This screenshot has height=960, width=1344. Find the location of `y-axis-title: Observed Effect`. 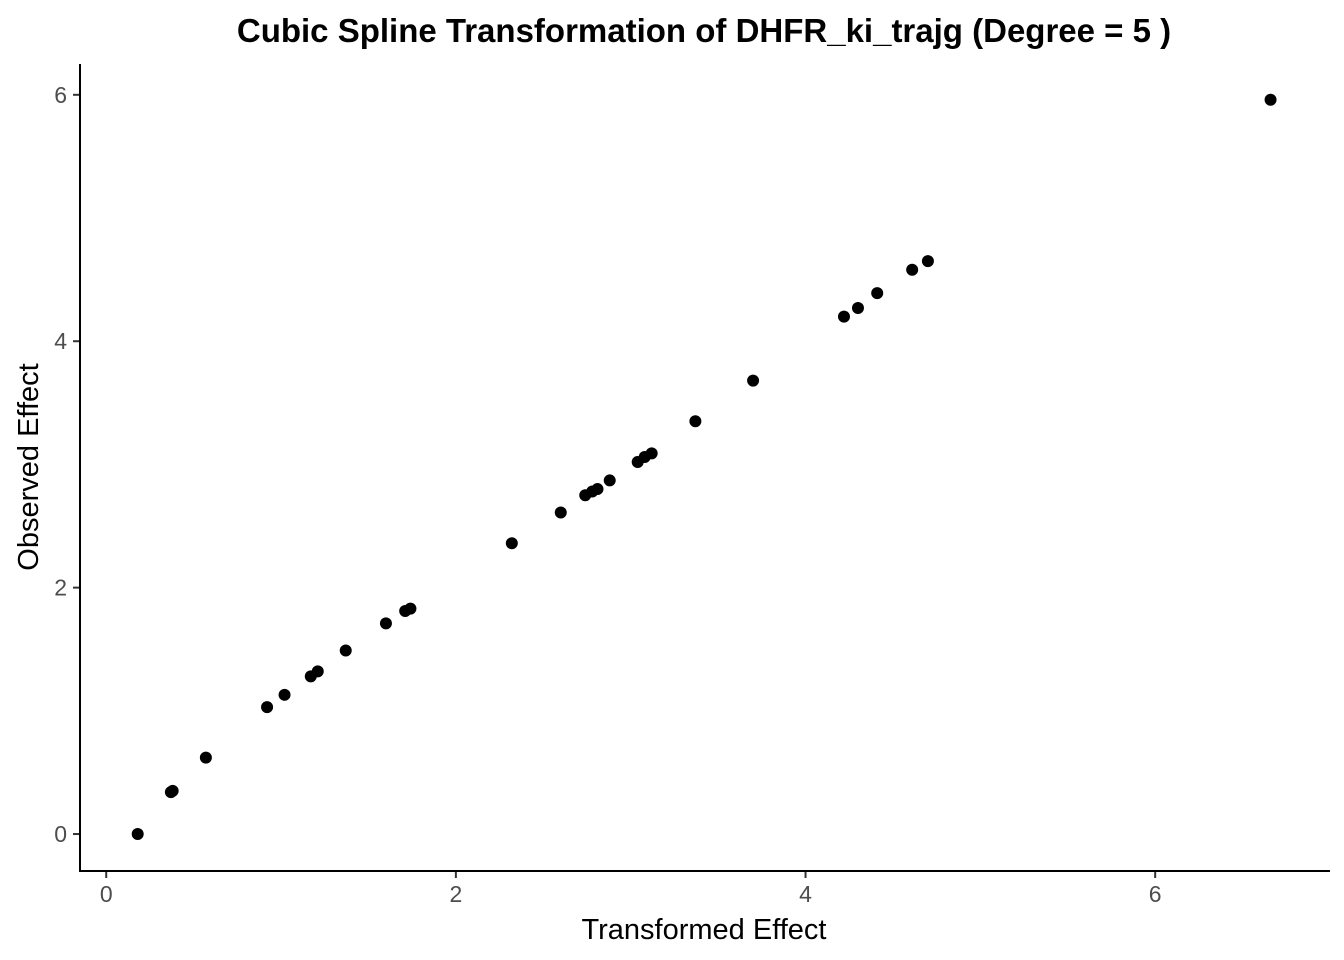

y-axis-title: Observed Effect is located at coordinates (29, 466).